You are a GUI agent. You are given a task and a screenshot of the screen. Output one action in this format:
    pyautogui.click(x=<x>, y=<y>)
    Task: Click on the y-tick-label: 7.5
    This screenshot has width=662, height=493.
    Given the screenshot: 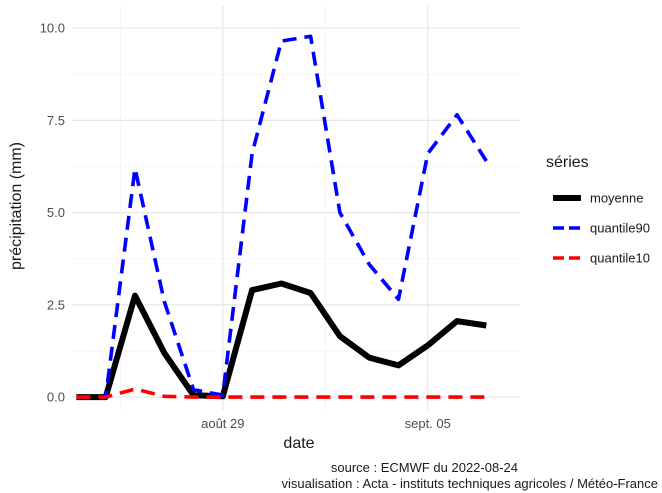 What is the action you would take?
    pyautogui.click(x=56, y=120)
    